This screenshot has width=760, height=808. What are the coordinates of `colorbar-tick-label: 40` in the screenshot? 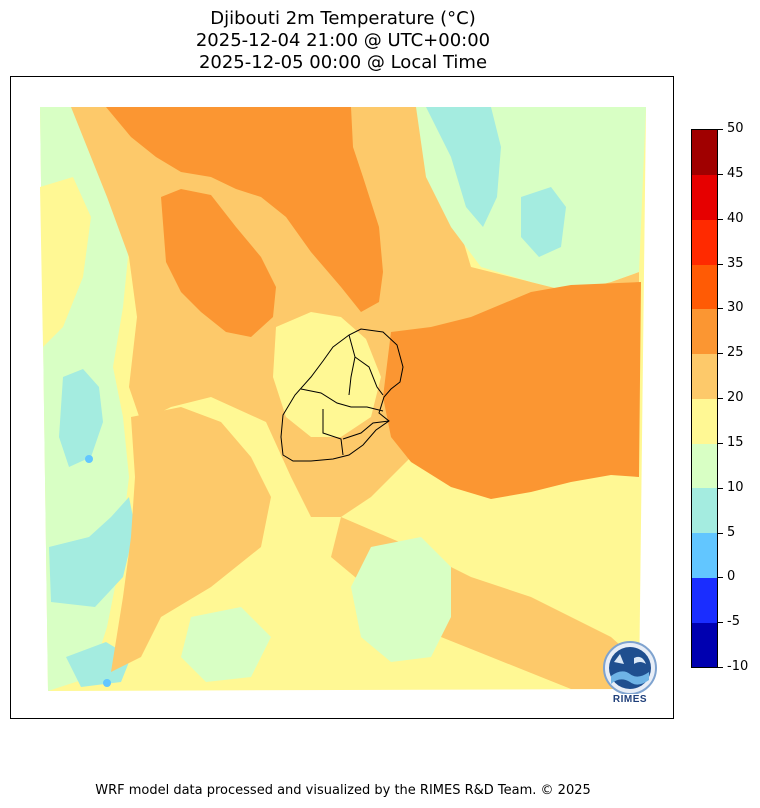 It's located at (735, 218).